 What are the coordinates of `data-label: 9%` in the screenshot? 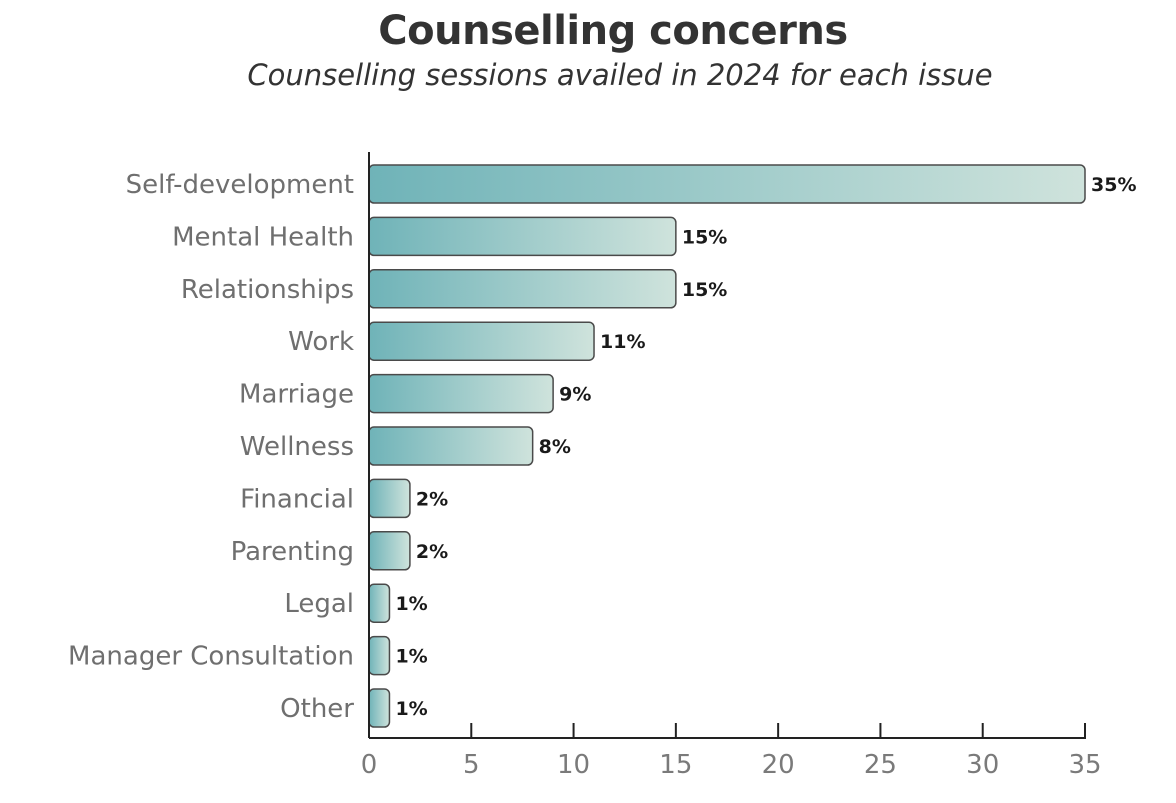 It's located at (575, 395).